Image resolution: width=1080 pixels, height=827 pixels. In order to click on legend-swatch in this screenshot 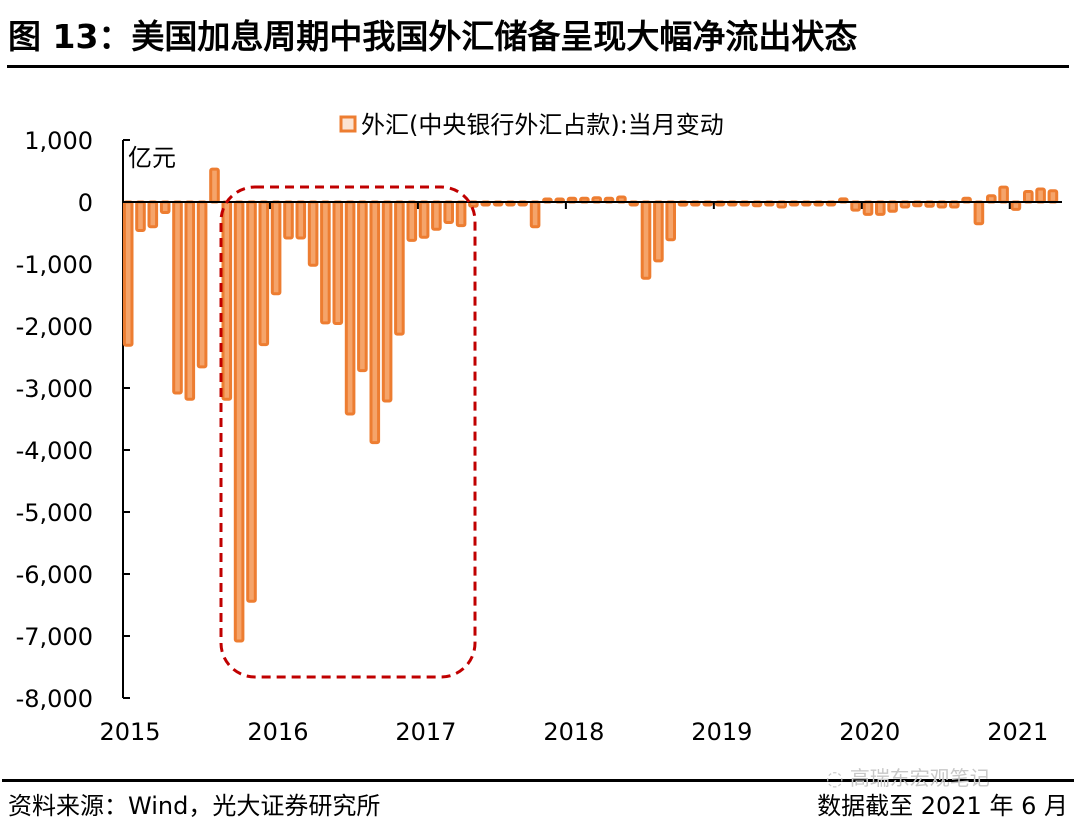, I will do `click(348, 124)`.